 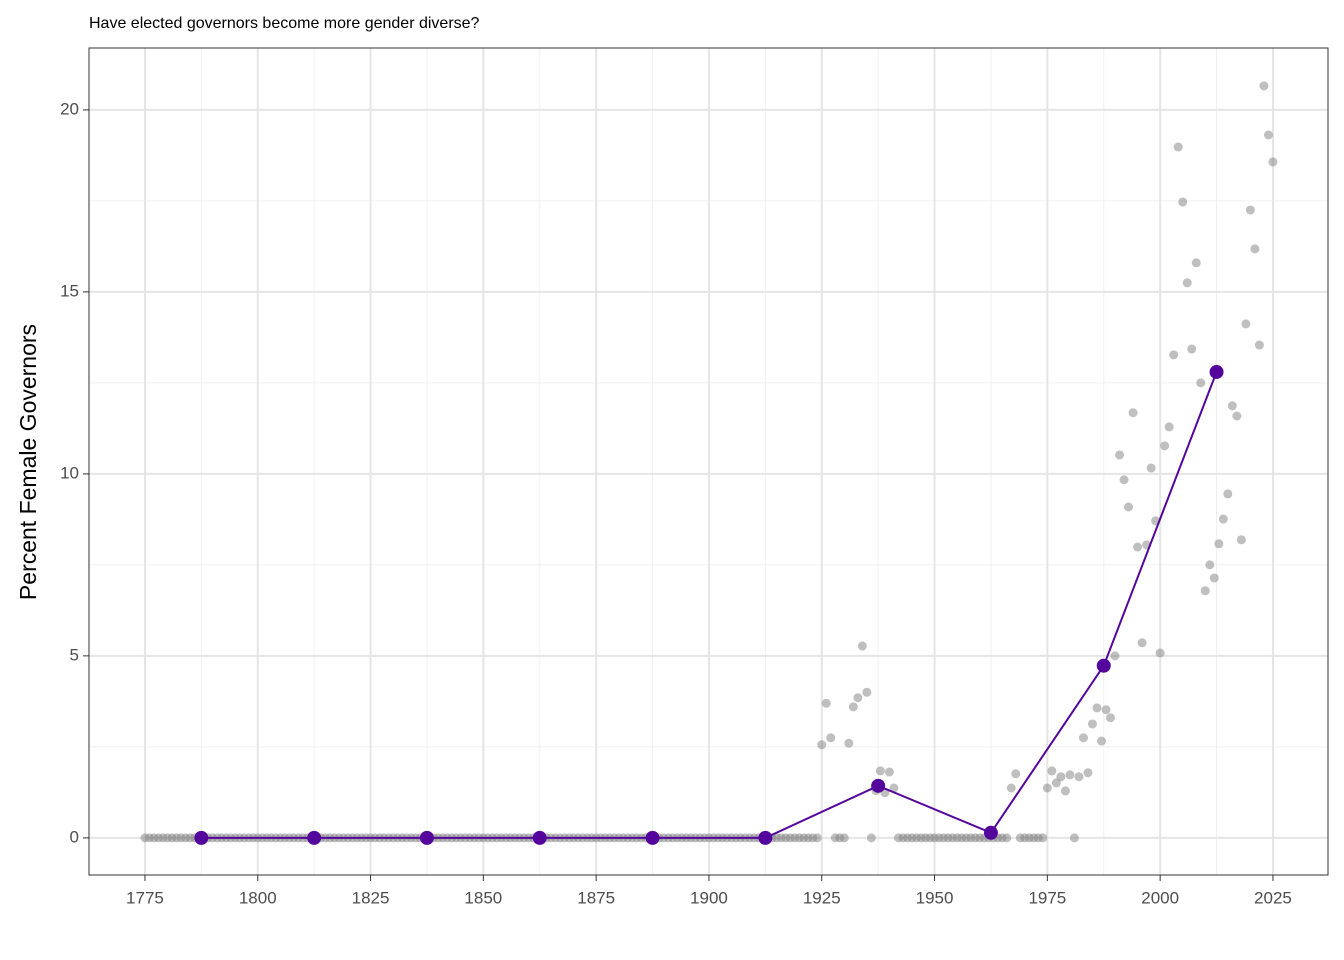 What do you see at coordinates (822, 897) in the screenshot?
I see `x-tick-label: 1925` at bounding box center [822, 897].